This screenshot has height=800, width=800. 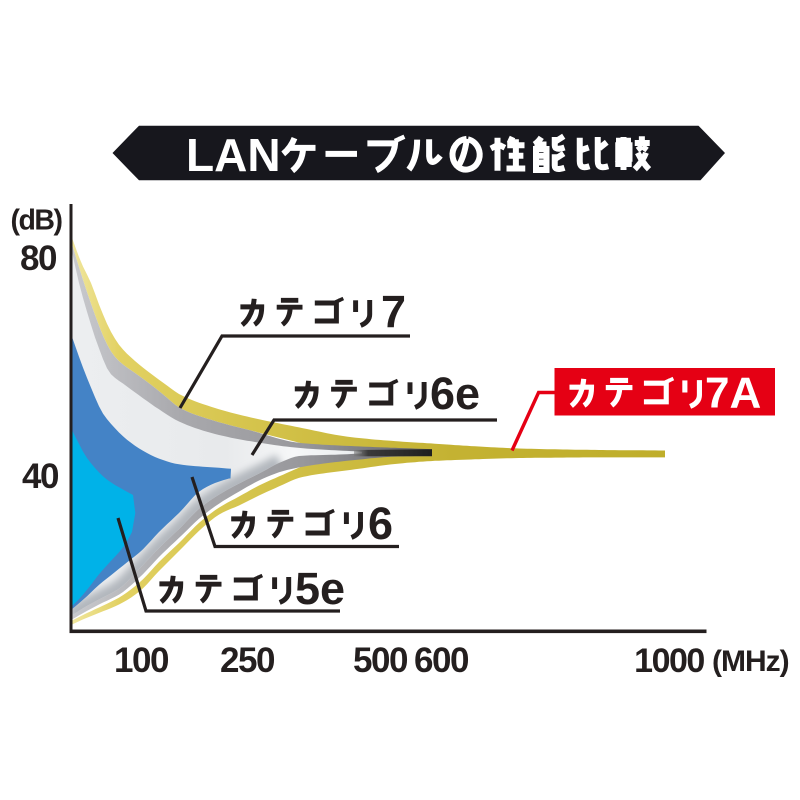 I want to click on svg-text: 7A, so click(x=733, y=393).